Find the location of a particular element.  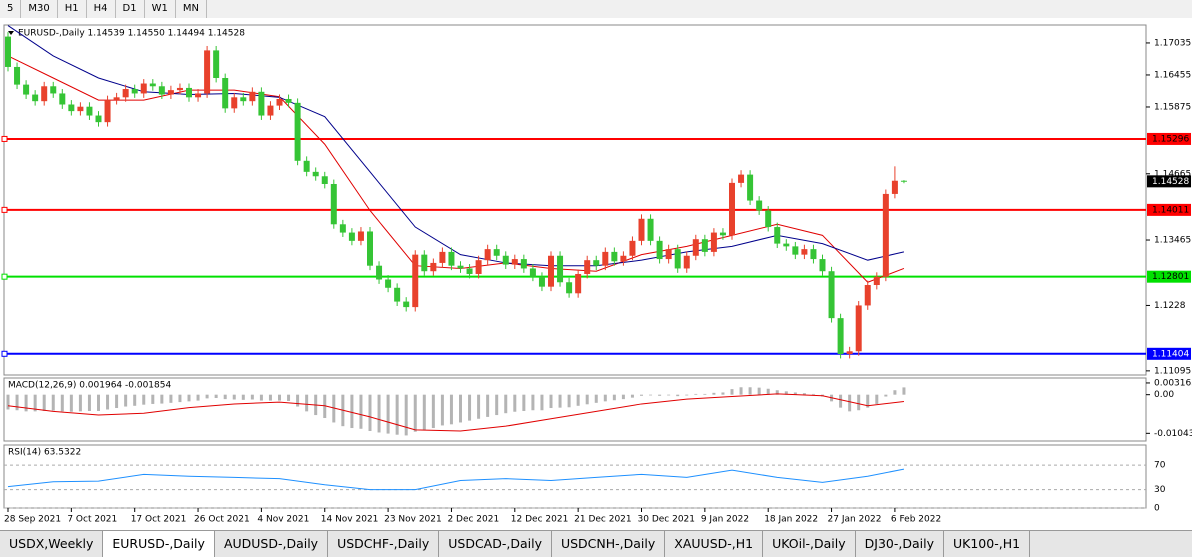

chart-tab: AUDUSD-,Daily is located at coordinates (272, 544).